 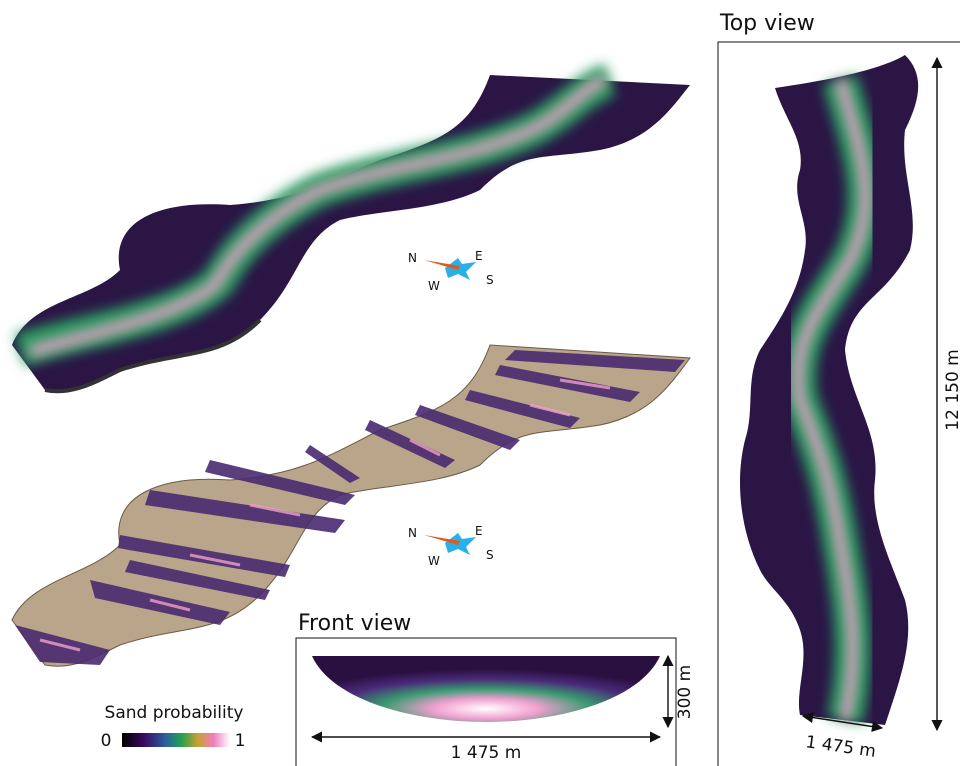 I want to click on front-view-frame, so click(x=486, y=701).